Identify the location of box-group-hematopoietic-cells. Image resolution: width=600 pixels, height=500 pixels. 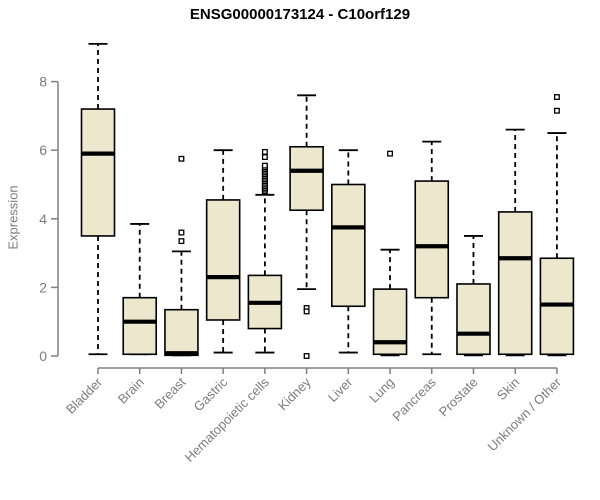
(265, 251).